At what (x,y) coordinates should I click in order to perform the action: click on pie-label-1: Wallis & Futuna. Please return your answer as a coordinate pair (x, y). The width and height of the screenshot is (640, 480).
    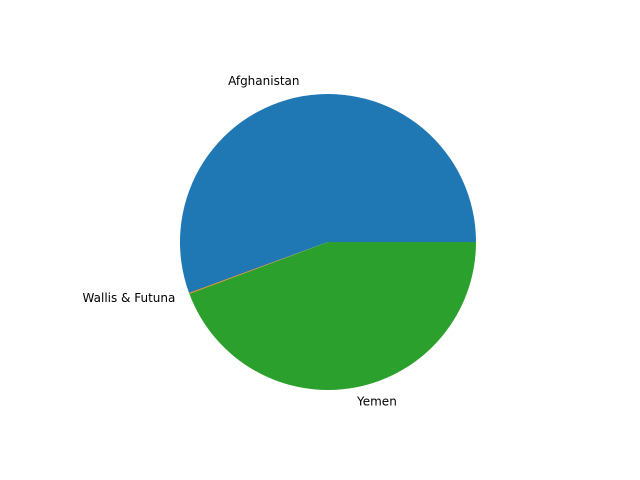
    Looking at the image, I should click on (129, 298).